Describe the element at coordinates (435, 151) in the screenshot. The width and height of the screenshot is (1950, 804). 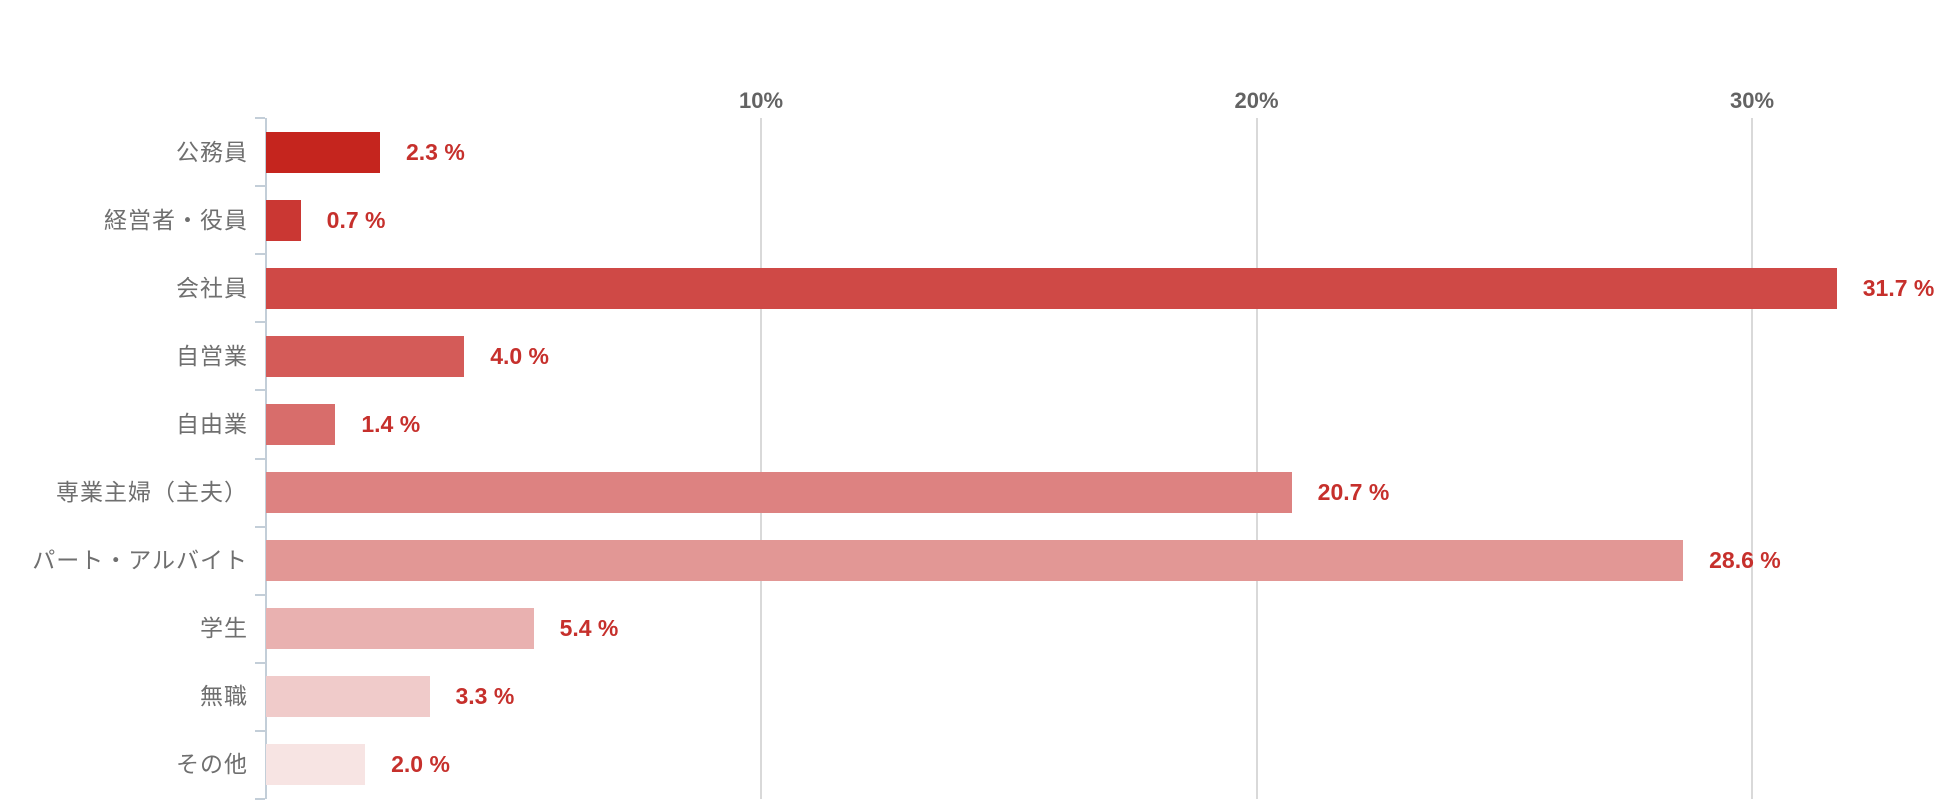
I see `value-label: 2.3 %` at that location.